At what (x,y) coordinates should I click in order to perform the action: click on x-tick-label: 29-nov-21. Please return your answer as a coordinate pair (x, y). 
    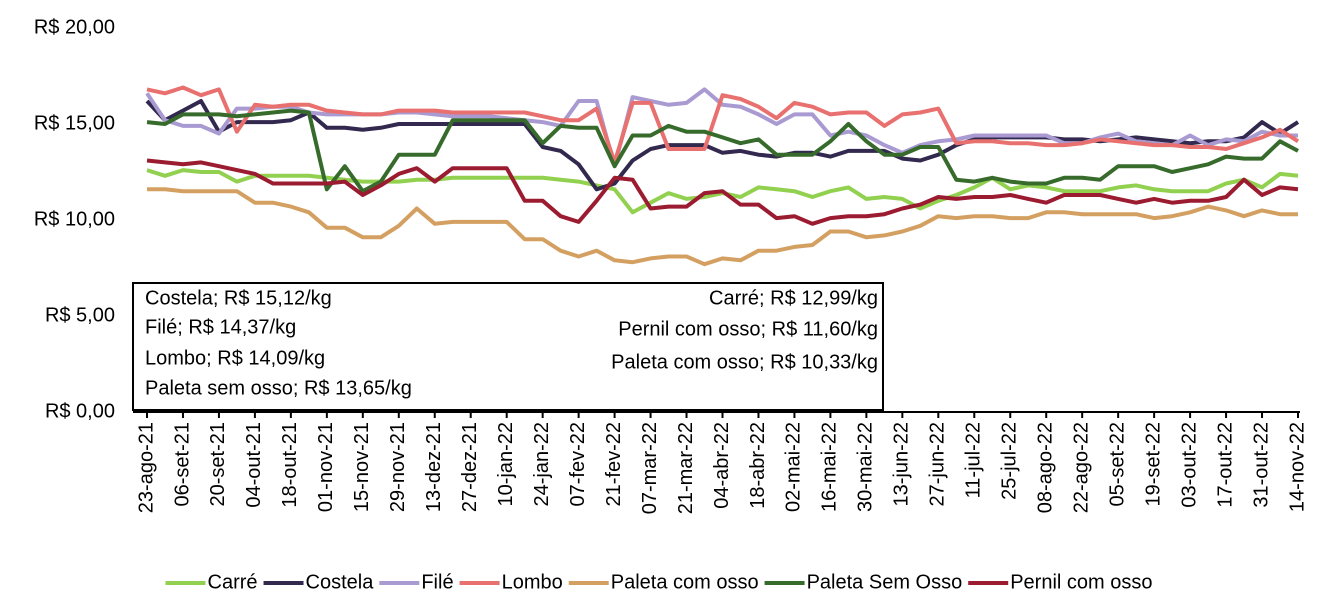
    Looking at the image, I should click on (398, 467).